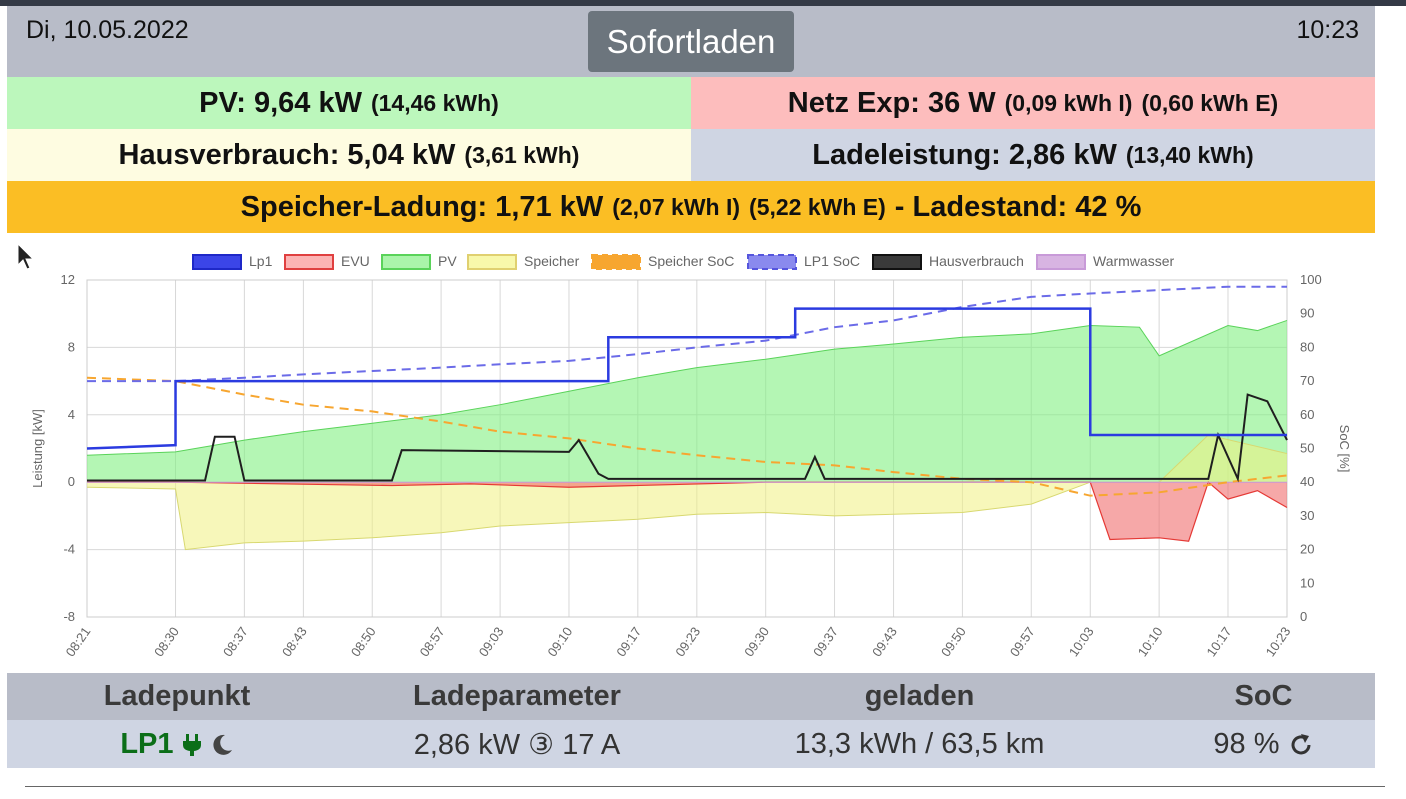  What do you see at coordinates (71, 346) in the screenshot?
I see `y-tick-label: 8` at bounding box center [71, 346].